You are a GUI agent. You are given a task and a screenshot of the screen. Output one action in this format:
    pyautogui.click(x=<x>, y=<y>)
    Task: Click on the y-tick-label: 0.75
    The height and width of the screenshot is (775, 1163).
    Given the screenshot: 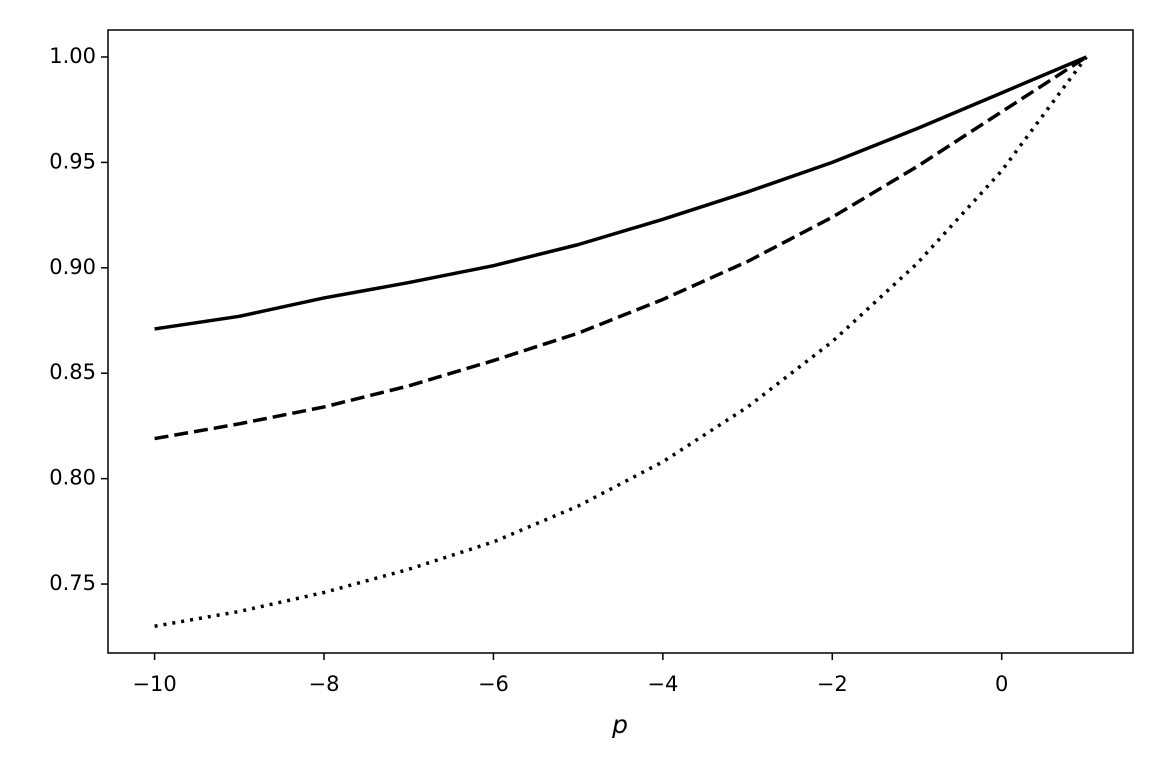 What is the action you would take?
    pyautogui.click(x=72, y=583)
    